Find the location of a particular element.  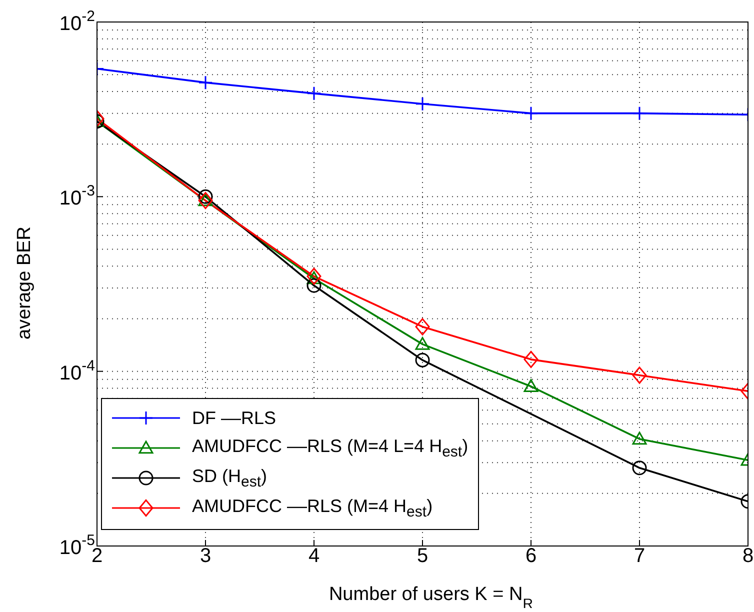

x-tick-label: 5 is located at coordinates (422, 556).